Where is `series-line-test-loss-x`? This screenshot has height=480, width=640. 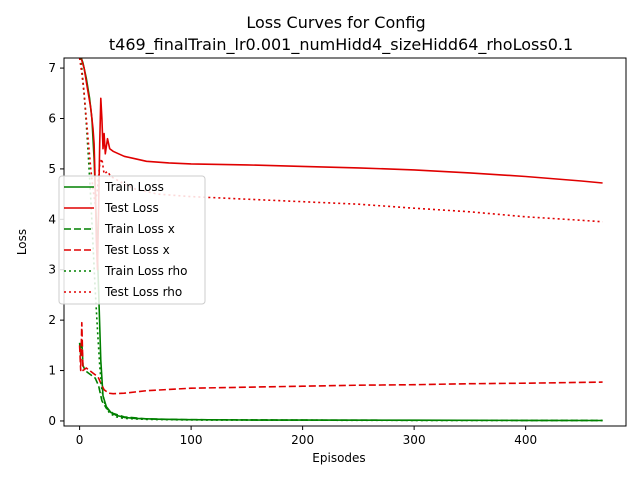 series-line-test-loss-x is located at coordinates (340, 358).